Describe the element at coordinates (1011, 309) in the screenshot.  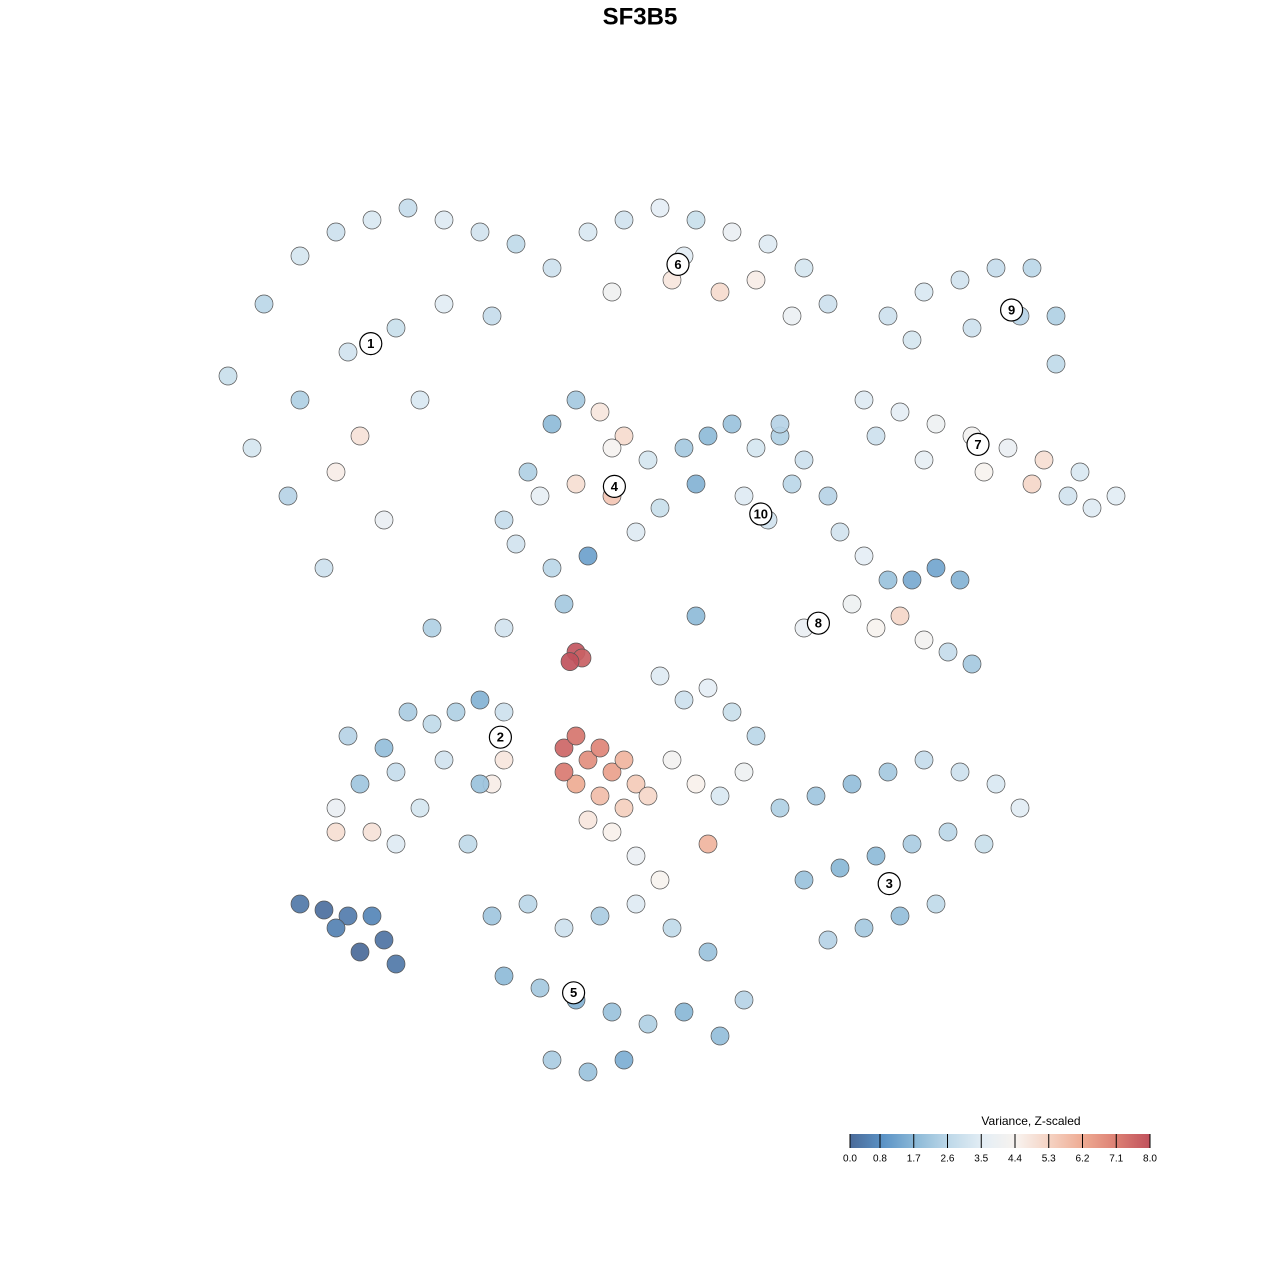
I see `cluster-label: 9` at that location.